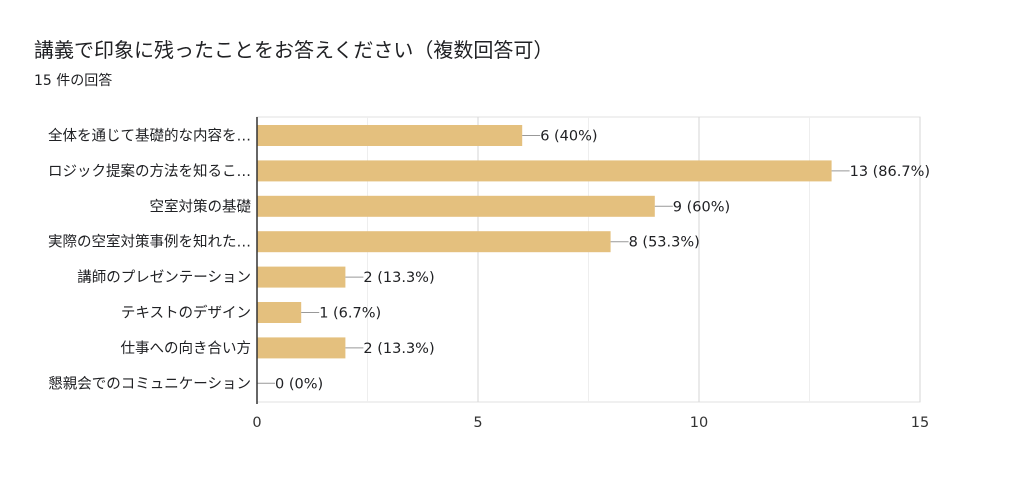  I want to click on category-label: 講師のプレゼンテーション, so click(164, 277).